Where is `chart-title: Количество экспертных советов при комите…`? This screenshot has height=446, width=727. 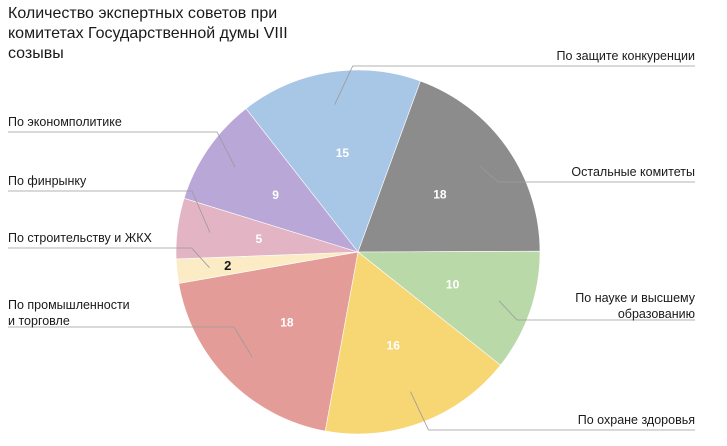
chart-title: Количество экспертных советов при комите… is located at coordinates (188, 34).